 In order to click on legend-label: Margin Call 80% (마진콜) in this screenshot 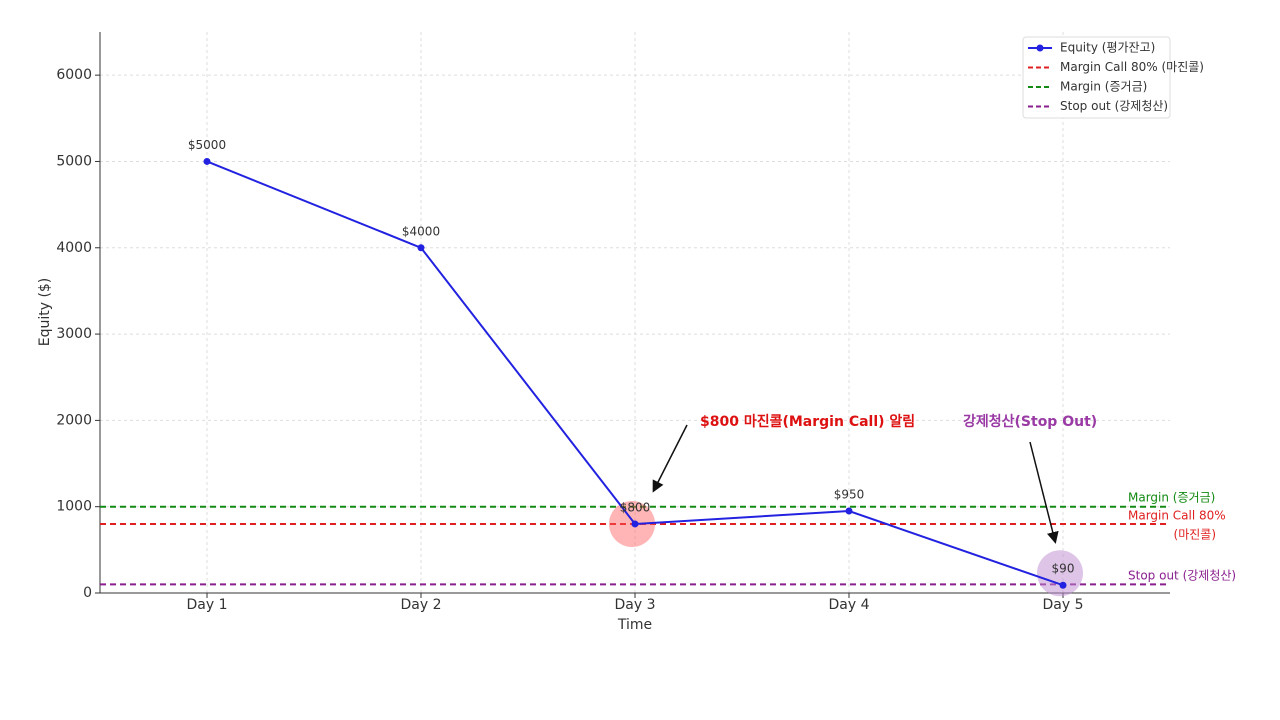, I will do `click(1132, 67)`.